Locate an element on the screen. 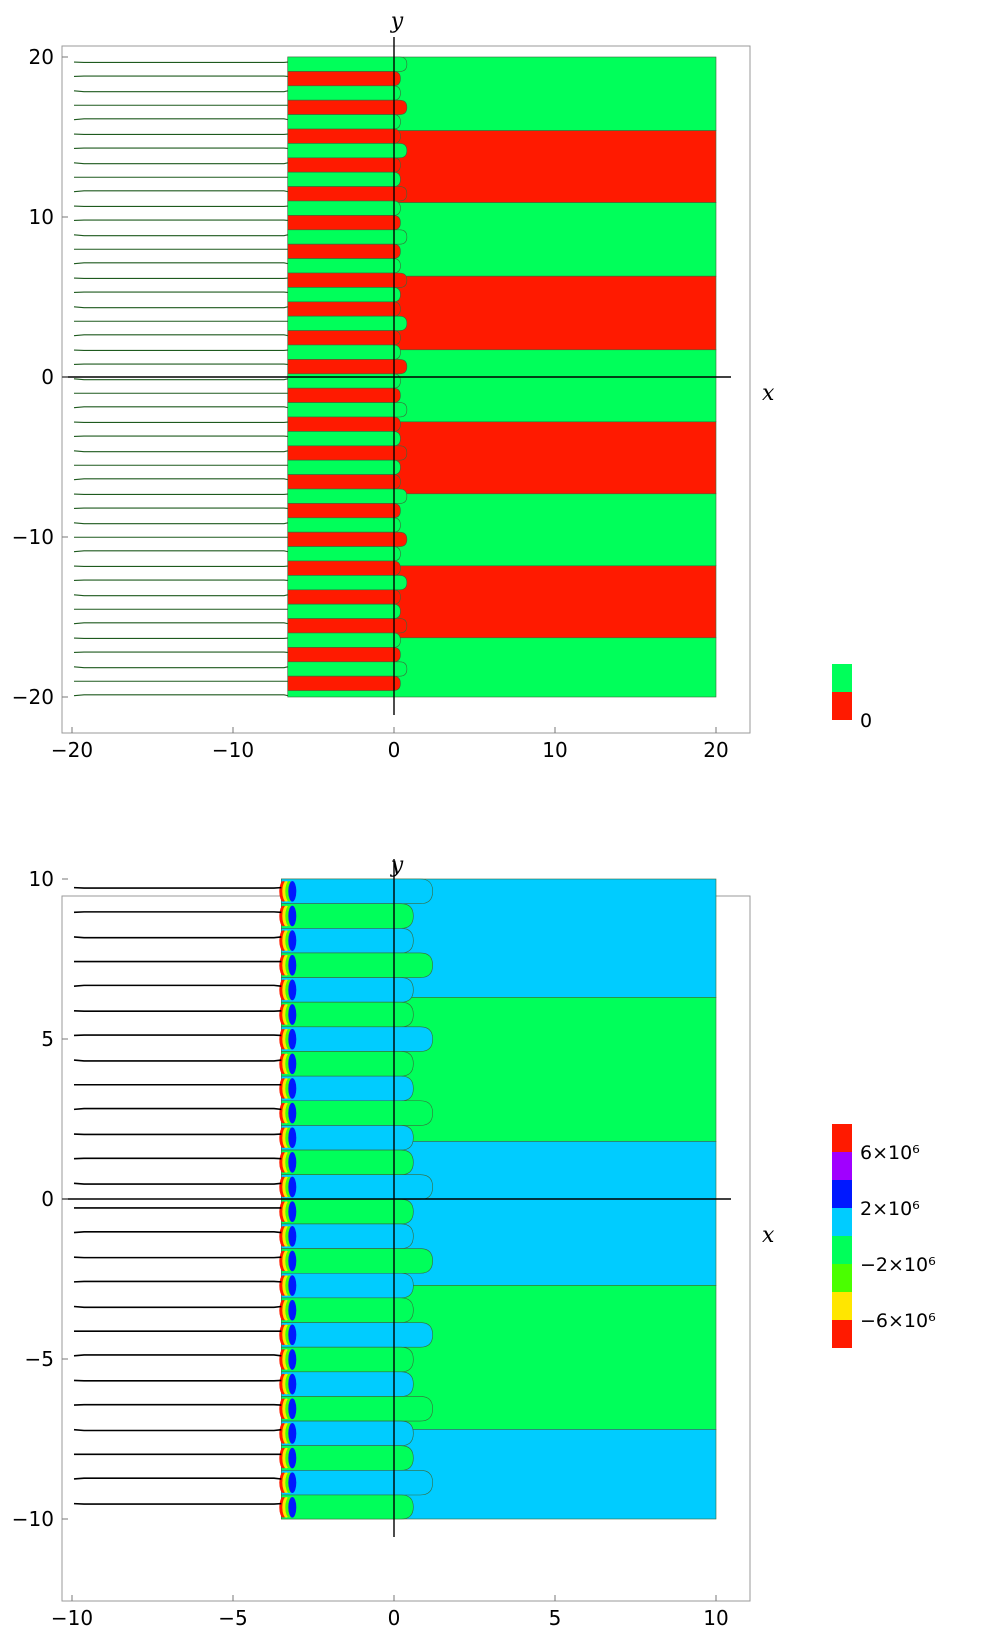  legend-label: −2×10⁶ is located at coordinates (898, 1265).